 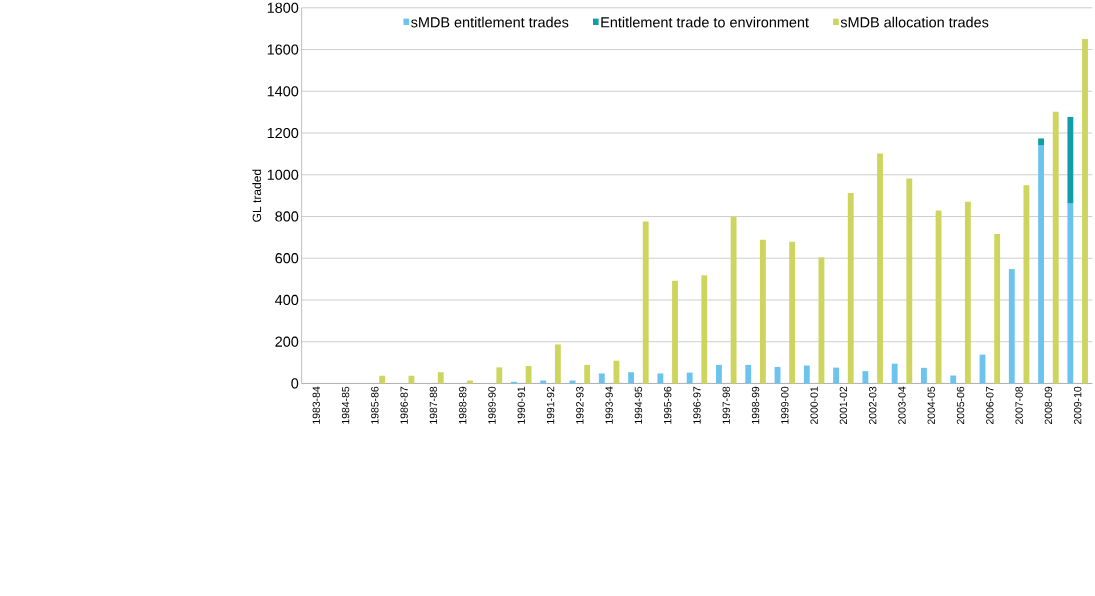 I want to click on x-tick-label: 2008-09, so click(x=1048, y=405).